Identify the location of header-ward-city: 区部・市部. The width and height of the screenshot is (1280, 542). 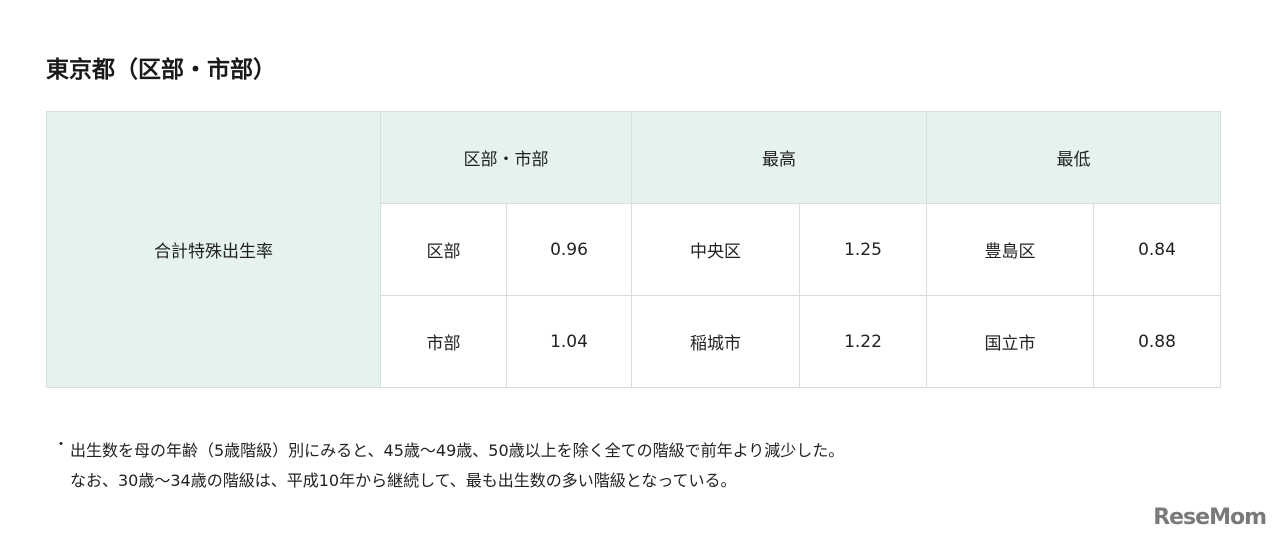
(506, 157).